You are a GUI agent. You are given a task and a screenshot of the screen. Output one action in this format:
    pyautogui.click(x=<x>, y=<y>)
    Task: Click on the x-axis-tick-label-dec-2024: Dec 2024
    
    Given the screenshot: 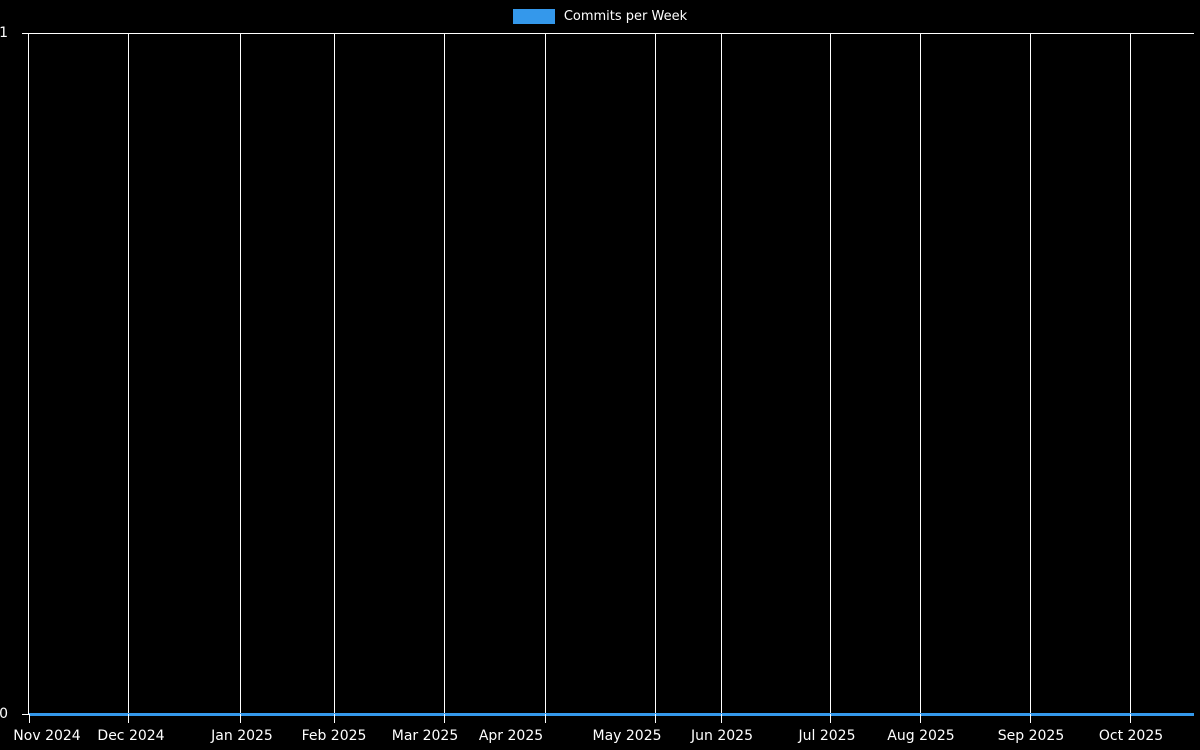 What is the action you would take?
    pyautogui.click(x=131, y=736)
    